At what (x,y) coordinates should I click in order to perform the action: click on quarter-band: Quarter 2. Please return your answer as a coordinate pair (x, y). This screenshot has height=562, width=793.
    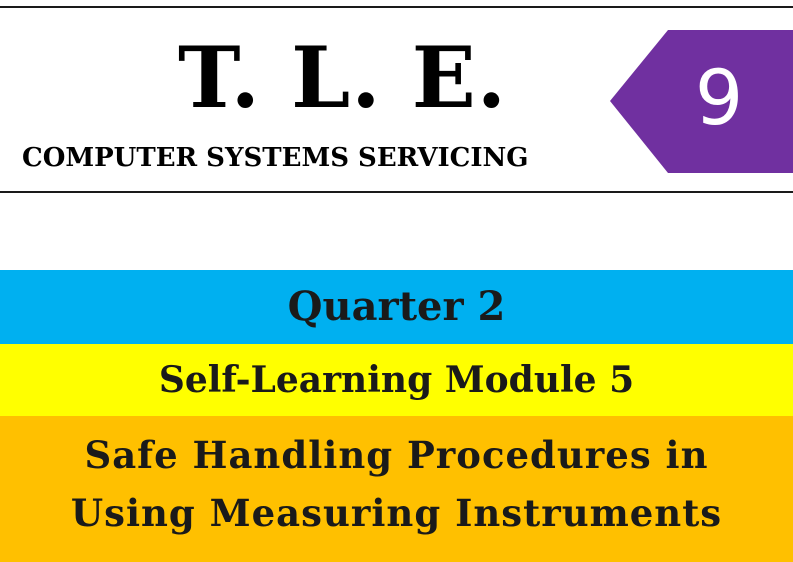
    Looking at the image, I should click on (396, 307).